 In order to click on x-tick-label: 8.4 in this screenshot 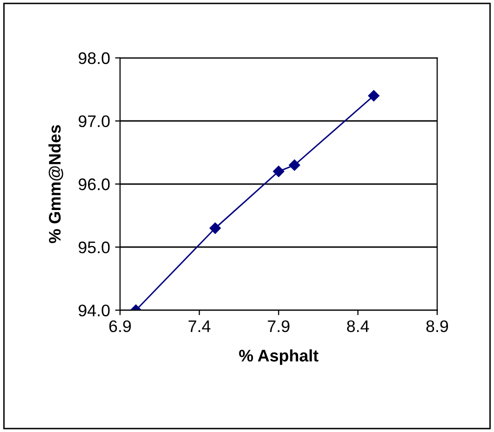, I will do `click(358, 326)`.